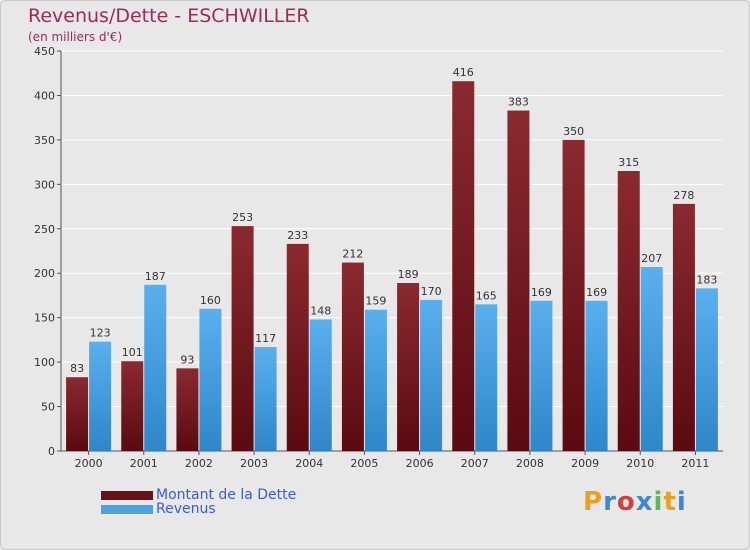 The image size is (750, 550). Describe the element at coordinates (44, 95) in the screenshot. I see `y-tick-label: 400` at that location.